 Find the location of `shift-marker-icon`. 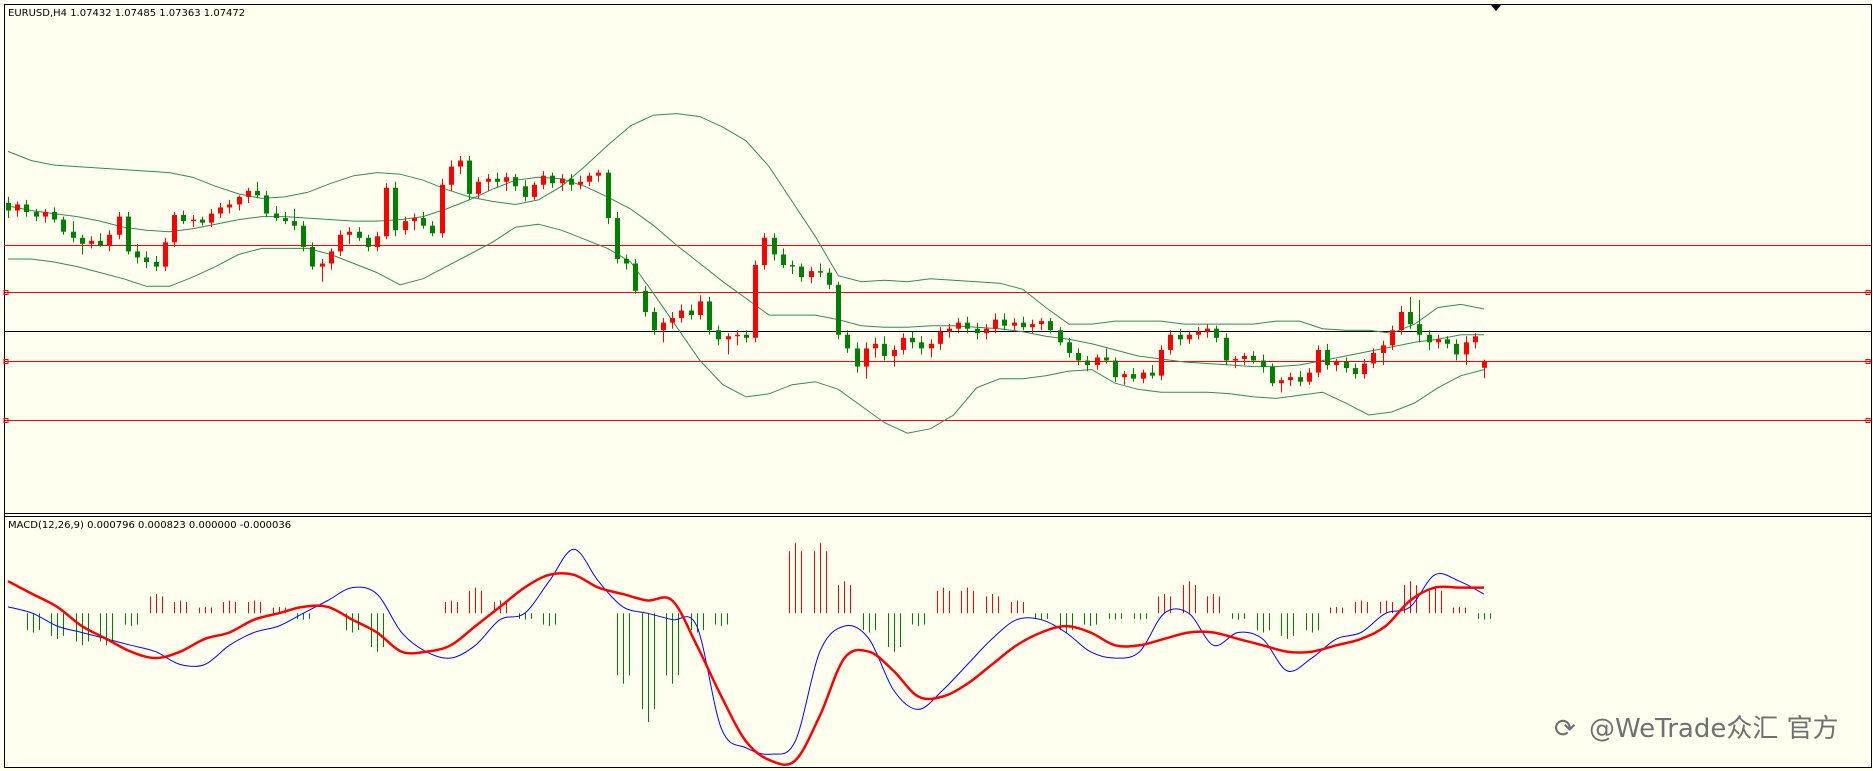

shift-marker-icon is located at coordinates (1496, 8).